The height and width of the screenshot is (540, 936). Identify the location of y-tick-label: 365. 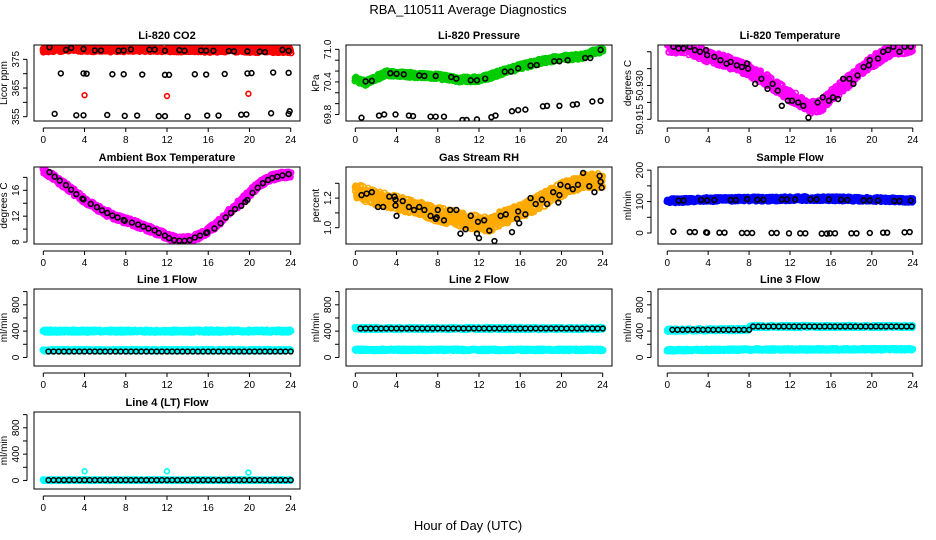
(16, 87).